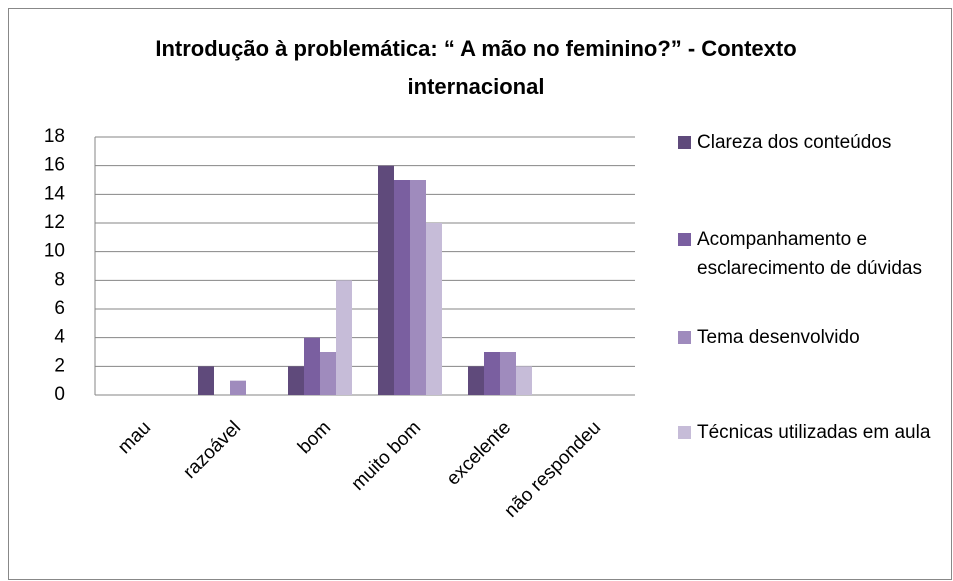 The height and width of the screenshot is (581, 953). I want to click on legend-label: Técnicas utilizadas em aula, so click(814, 432).